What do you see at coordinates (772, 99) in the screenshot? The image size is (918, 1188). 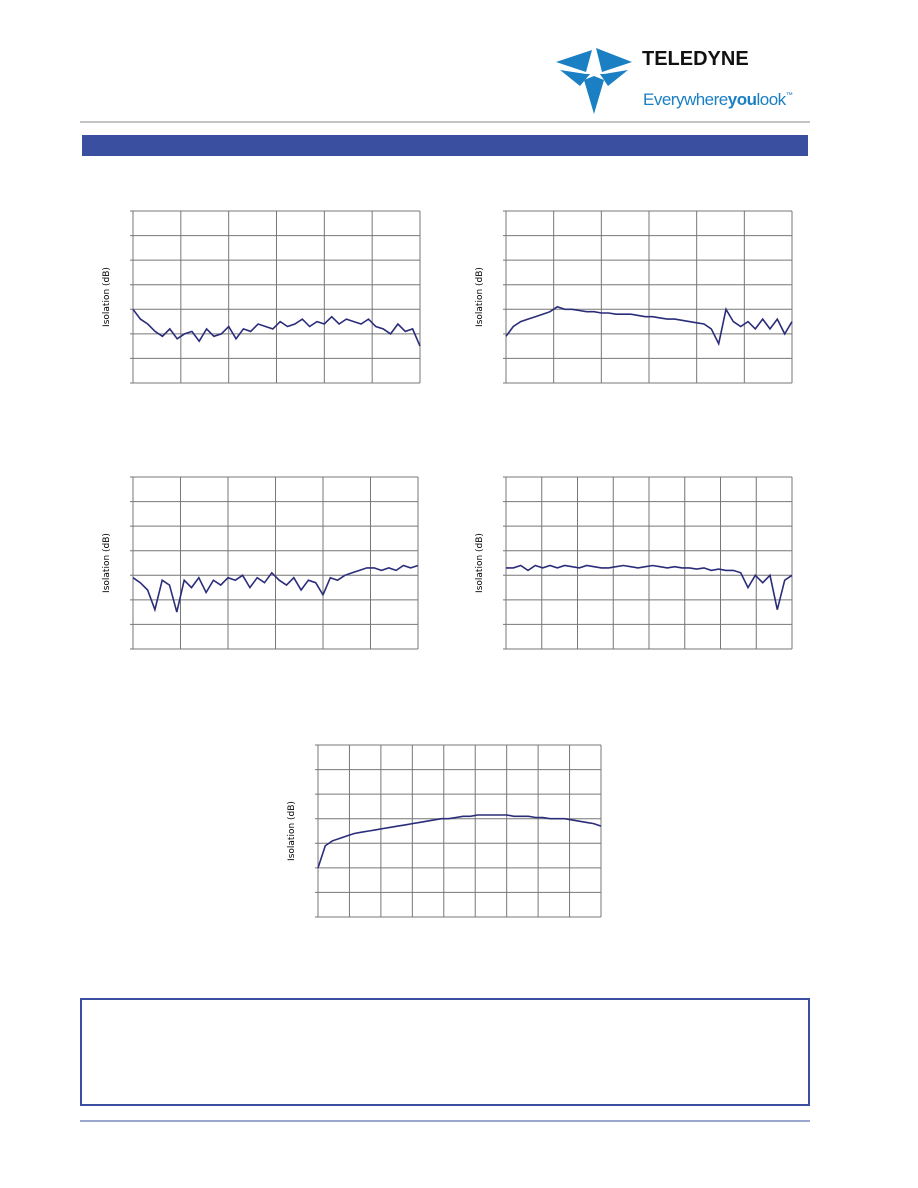 I see `tagline-part: look` at bounding box center [772, 99].